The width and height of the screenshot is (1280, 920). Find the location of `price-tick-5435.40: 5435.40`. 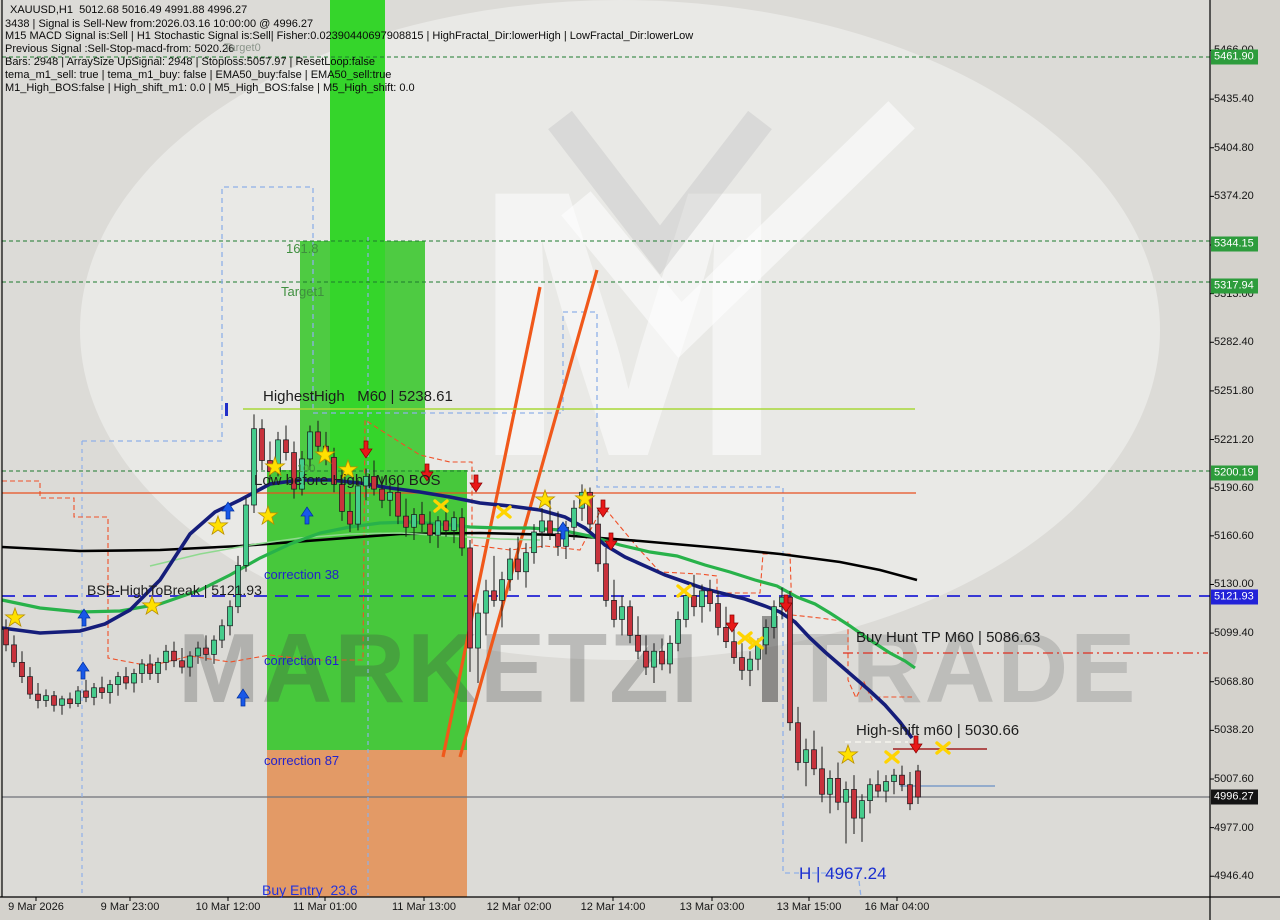

price-tick-5435.40: 5435.40 is located at coordinates (1234, 99).